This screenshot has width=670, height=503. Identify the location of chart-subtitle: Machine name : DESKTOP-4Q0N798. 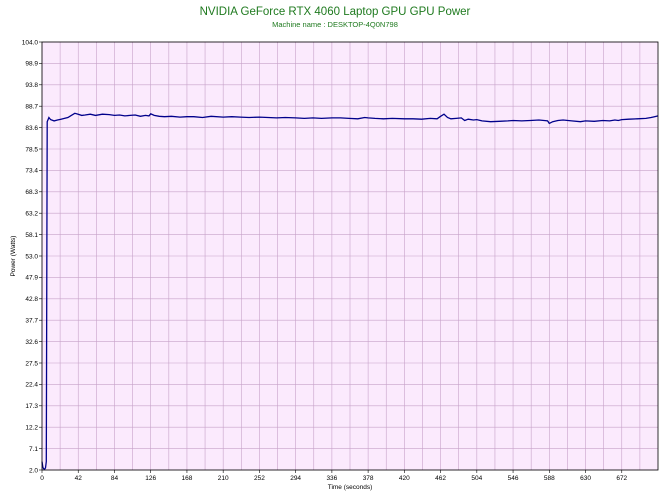
(335, 24).